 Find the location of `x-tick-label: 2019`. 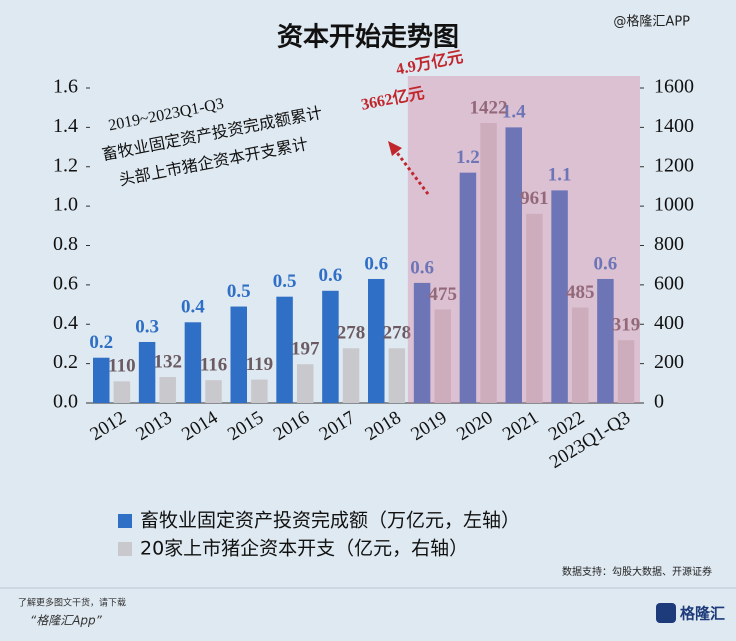

x-tick-label: 2019 is located at coordinates (428, 426).